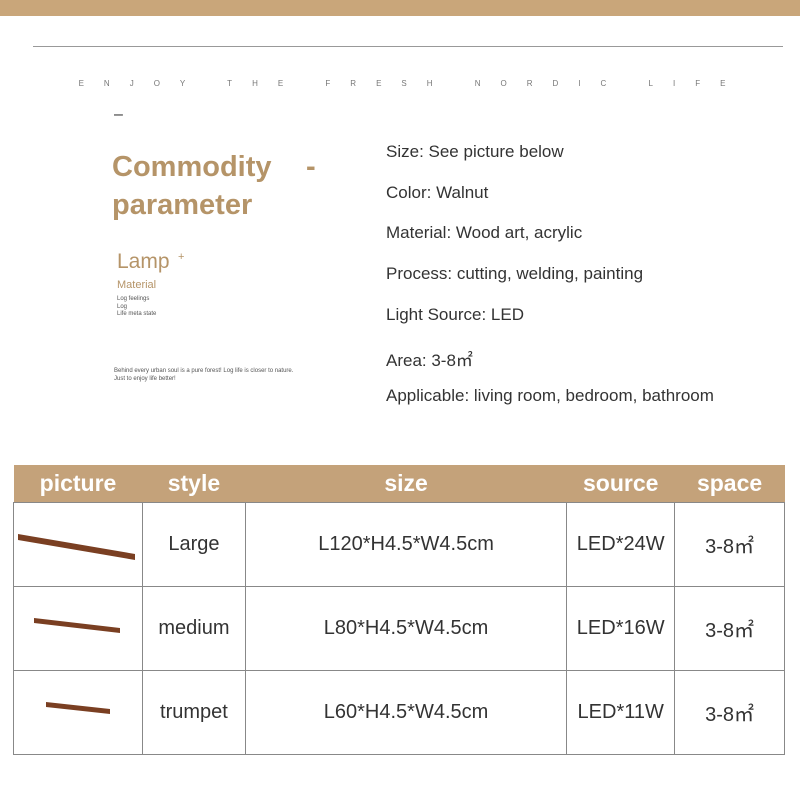 This screenshot has height=800, width=800. Describe the element at coordinates (118, 114) in the screenshot. I see `dash: –` at that location.